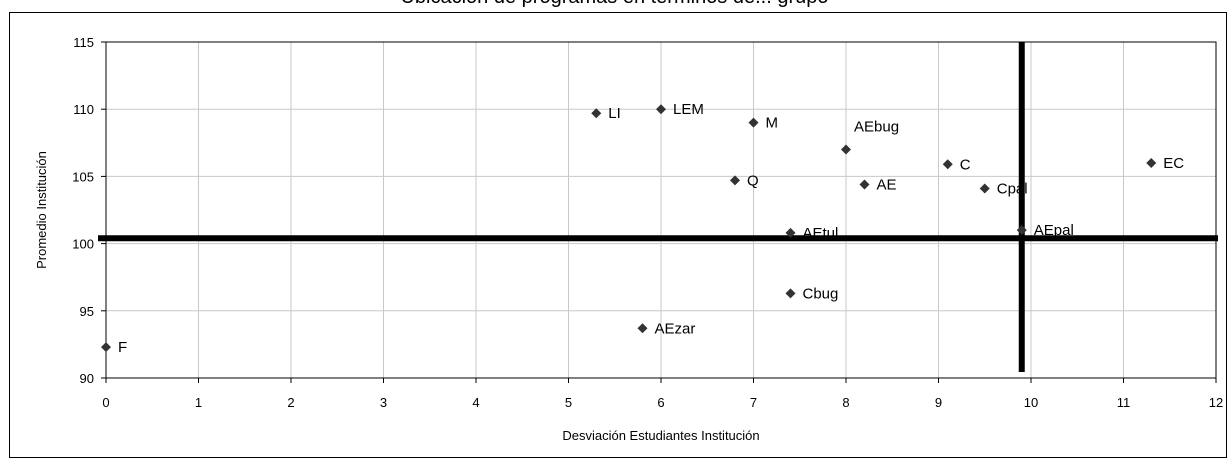  Describe the element at coordinates (87, 311) in the screenshot. I see `y-tick-label: 95` at that location.